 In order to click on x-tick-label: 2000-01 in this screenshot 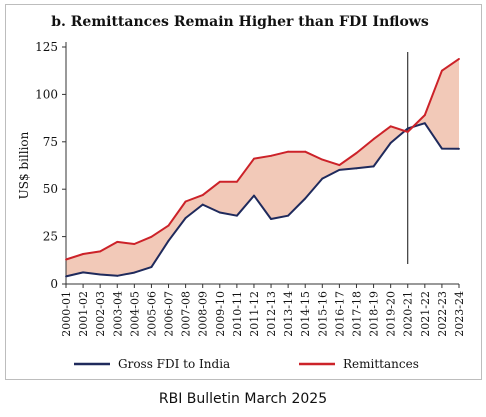, I will do `click(66, 314)`.